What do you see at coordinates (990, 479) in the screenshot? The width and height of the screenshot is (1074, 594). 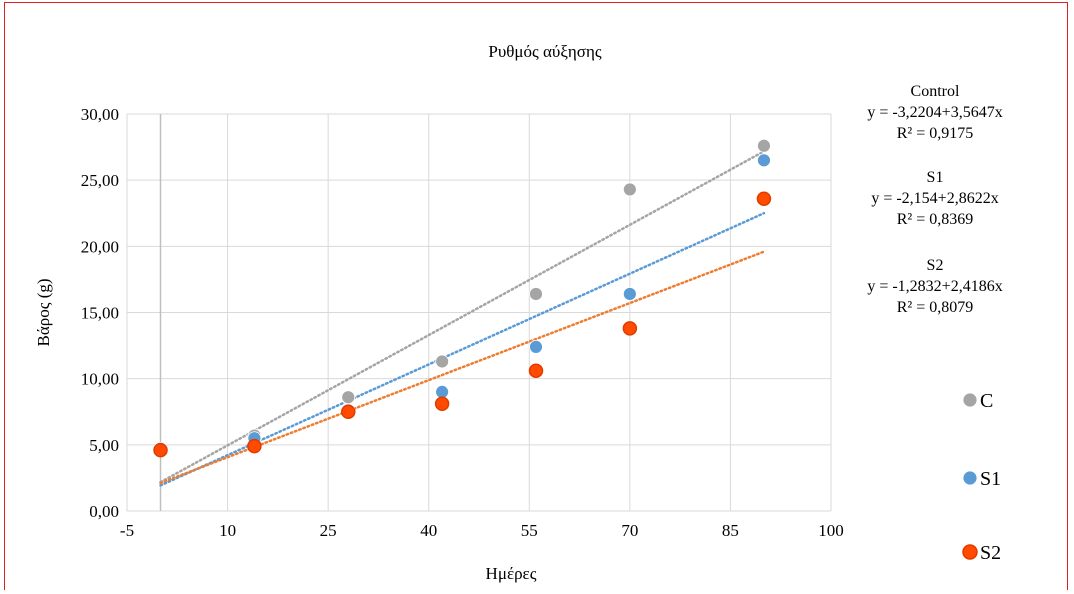 I see `legend-label: S1` at bounding box center [990, 479].